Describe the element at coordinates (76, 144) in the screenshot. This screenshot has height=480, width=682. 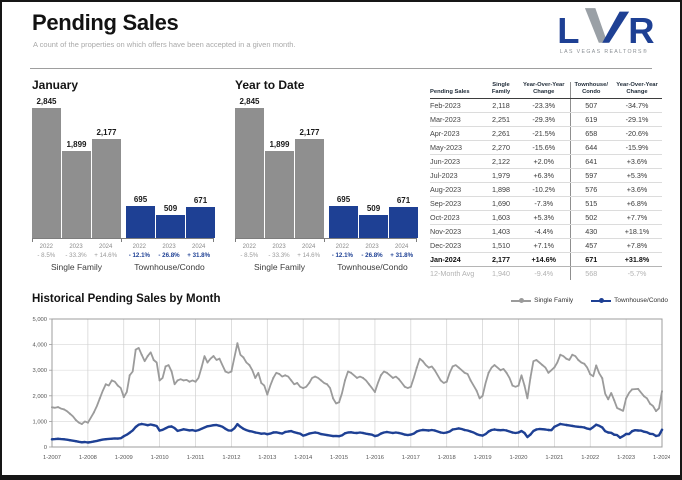
I see `bar-value-label: 1,899` at that location.